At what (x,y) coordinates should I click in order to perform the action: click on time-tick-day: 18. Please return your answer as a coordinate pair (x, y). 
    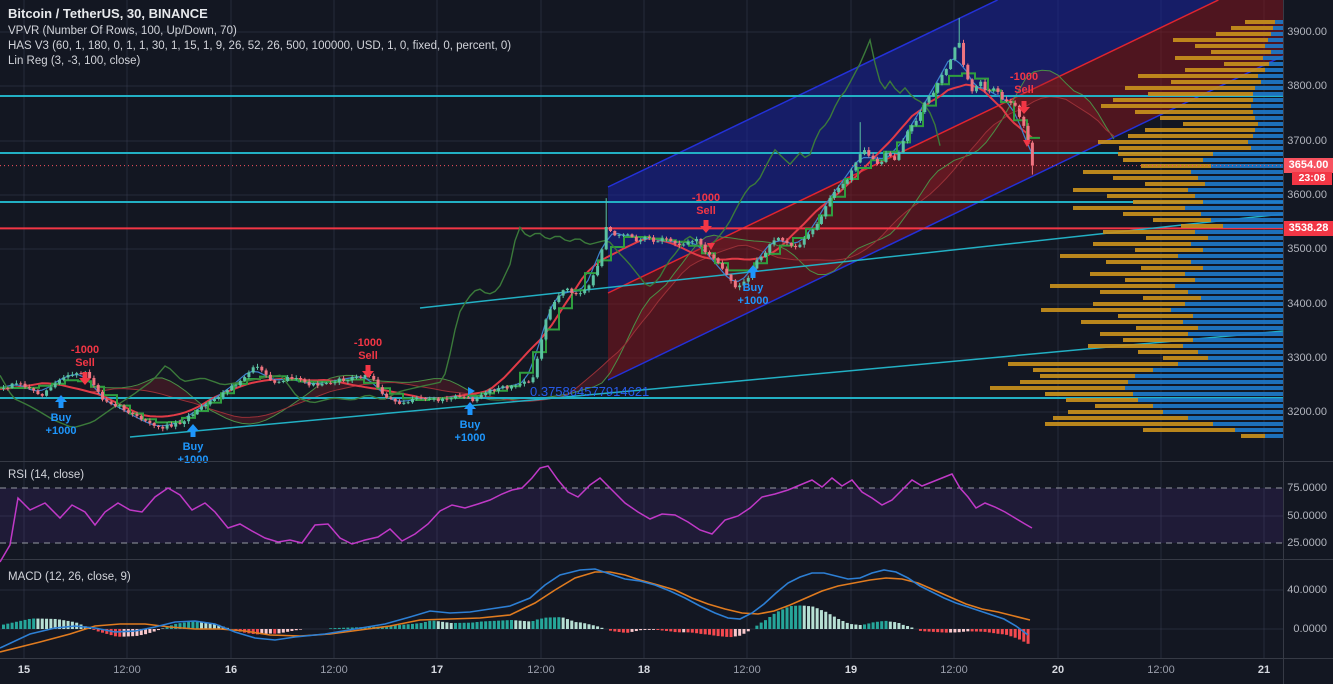
    Looking at the image, I should click on (644, 670).